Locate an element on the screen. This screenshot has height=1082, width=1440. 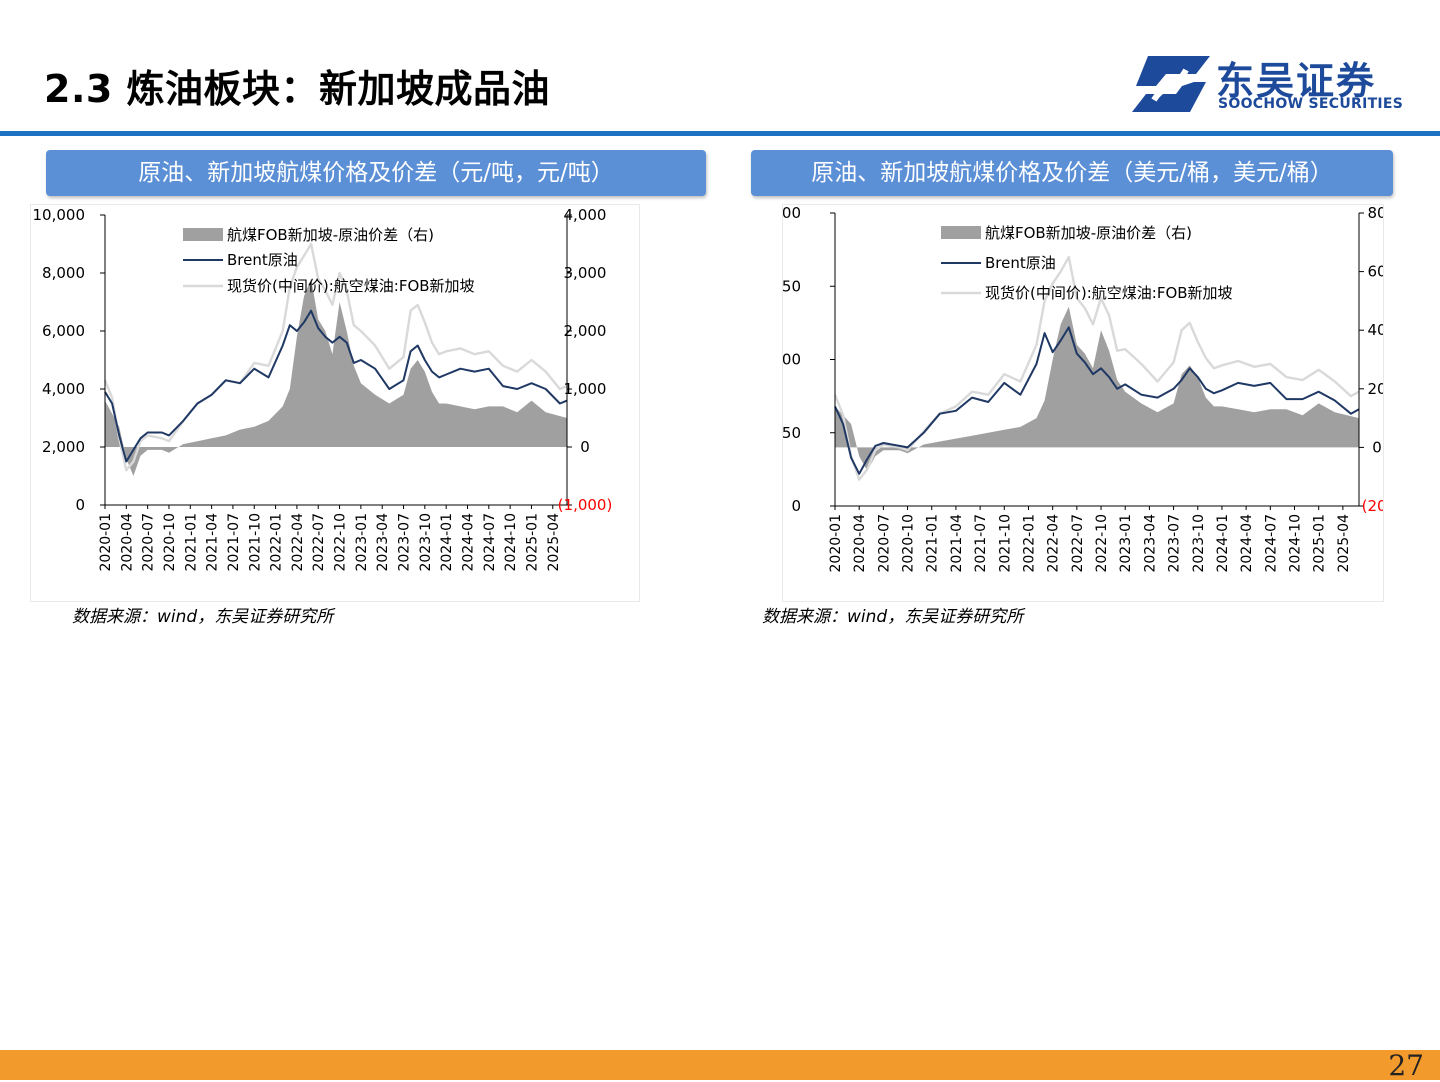
panel-header-usd: 原油、新加坡航煤价格及价差（美元/桶，美元/桶） is located at coordinates (1072, 173).